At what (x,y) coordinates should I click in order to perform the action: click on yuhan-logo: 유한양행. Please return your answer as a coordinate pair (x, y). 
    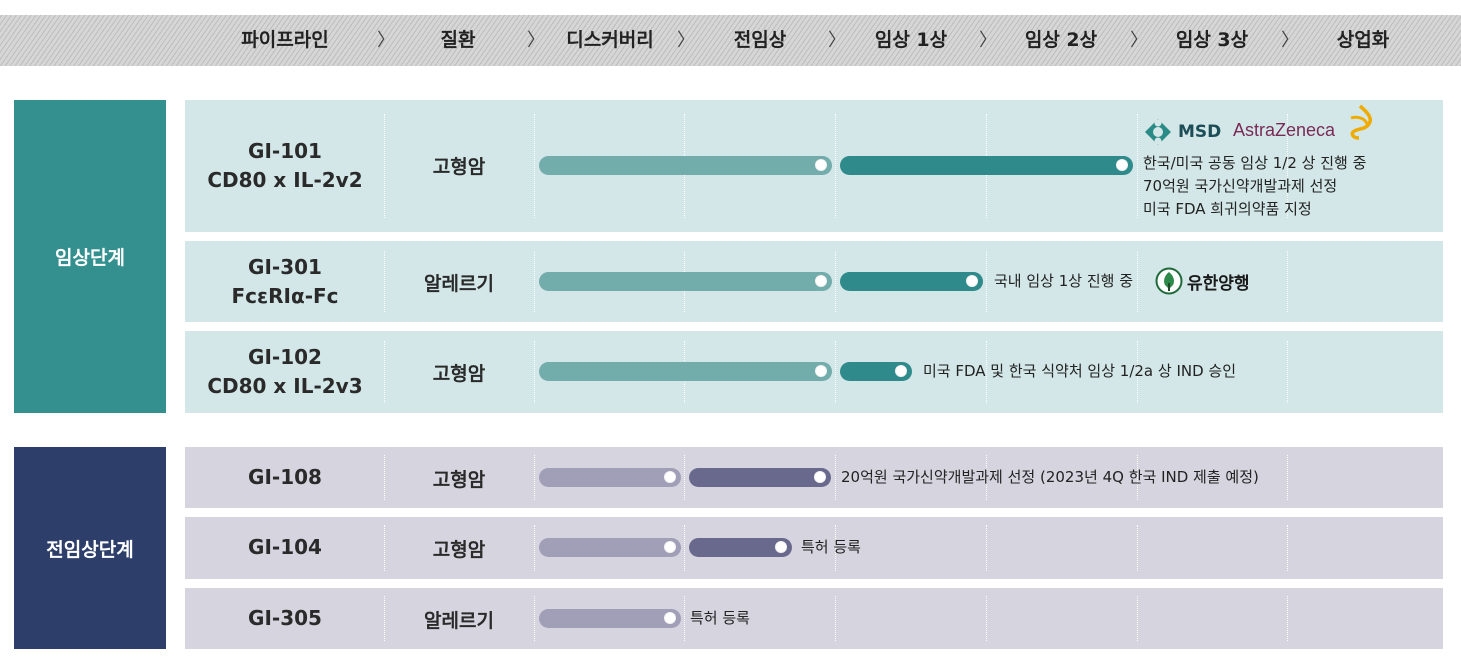
    Looking at the image, I should click on (1202, 281).